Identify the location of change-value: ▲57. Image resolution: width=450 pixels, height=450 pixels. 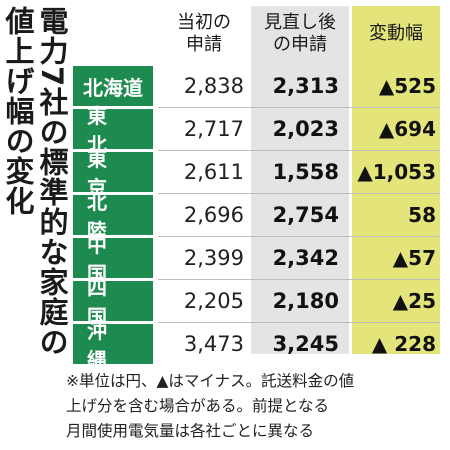
(414, 258).